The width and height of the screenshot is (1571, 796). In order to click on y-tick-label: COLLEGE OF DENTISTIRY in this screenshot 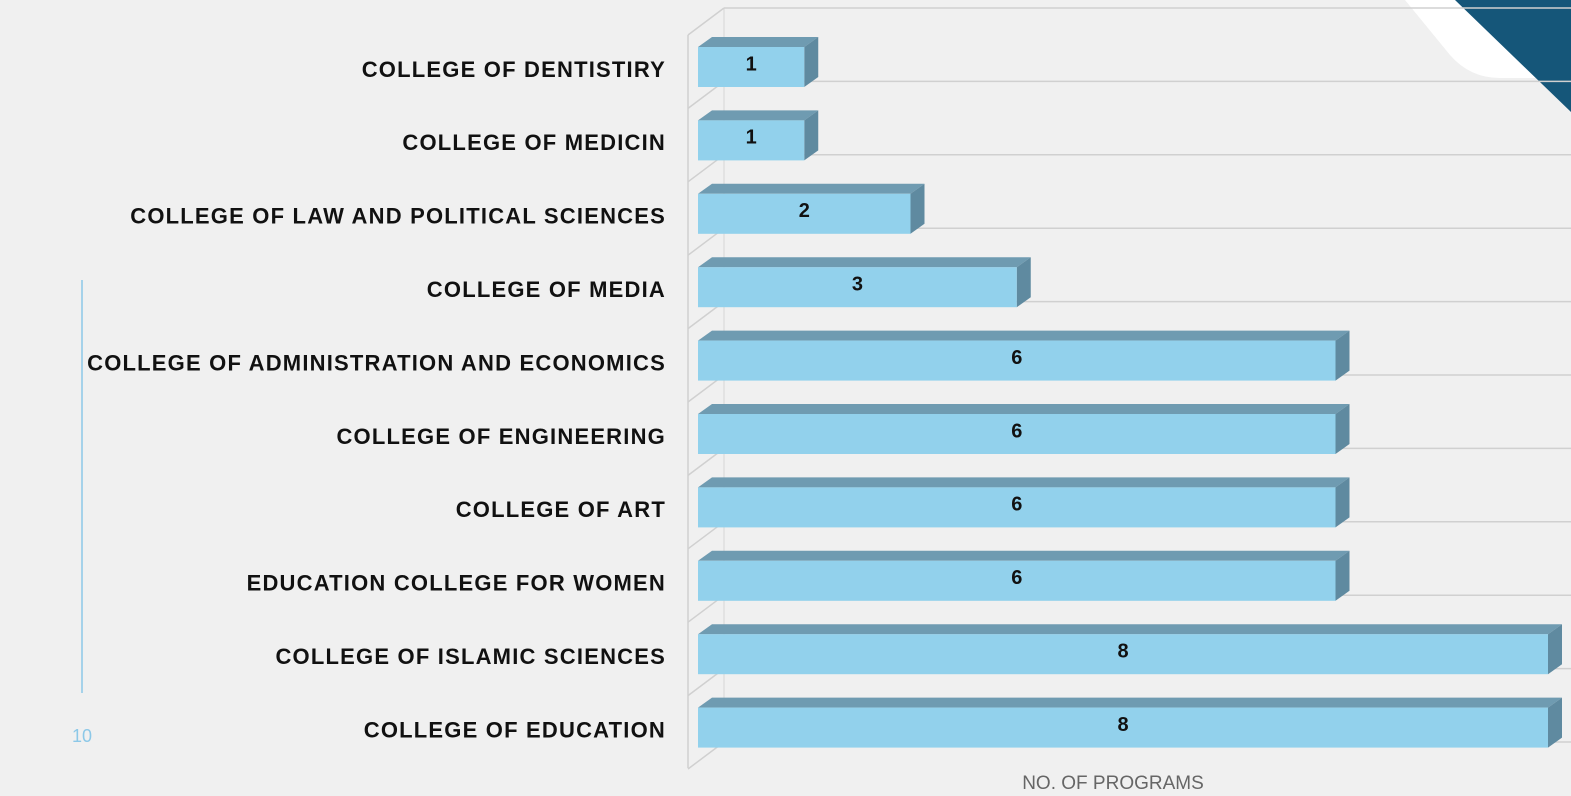, I will do `click(514, 69)`.